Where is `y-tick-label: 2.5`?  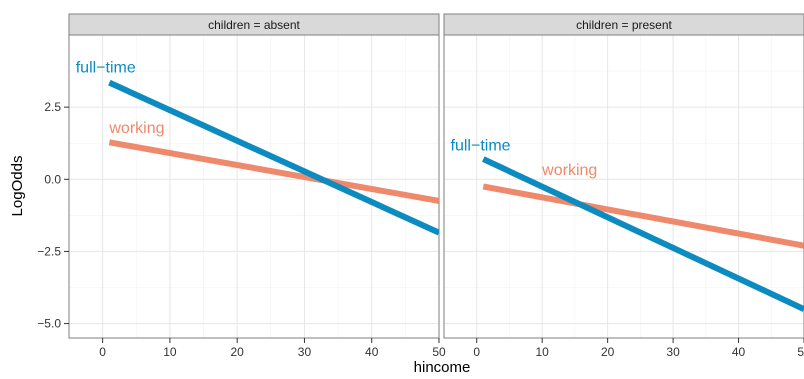 y-tick-label: 2.5 is located at coordinates (52, 107).